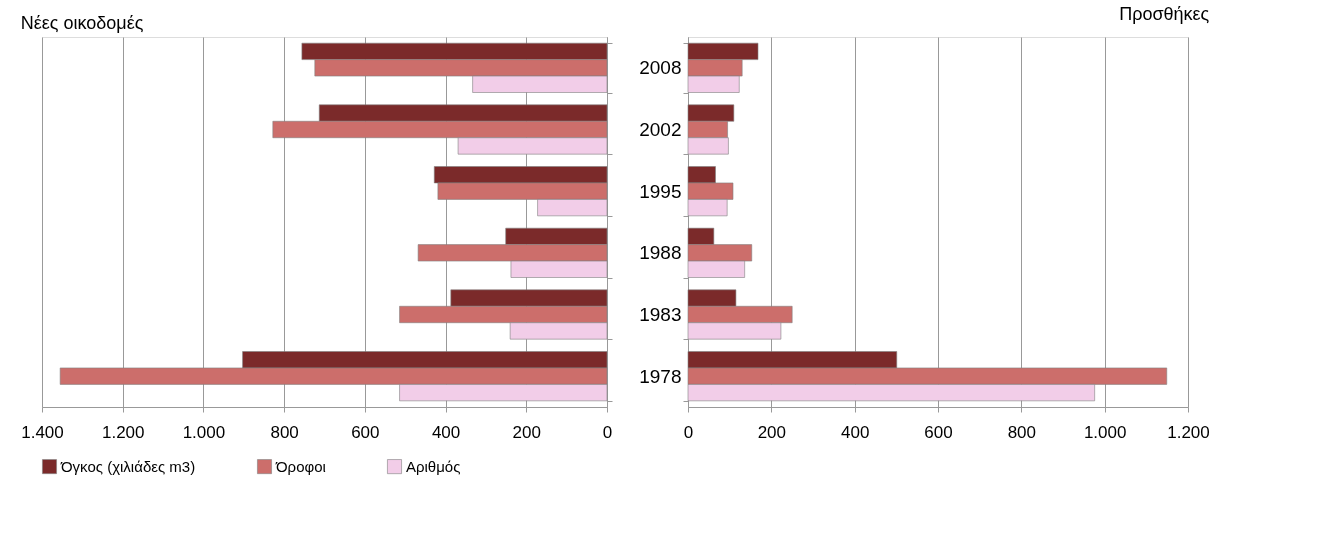 The image size is (1333, 534). What do you see at coordinates (1164, 14) in the screenshot?
I see `chart-title: Προσθήκες` at bounding box center [1164, 14].